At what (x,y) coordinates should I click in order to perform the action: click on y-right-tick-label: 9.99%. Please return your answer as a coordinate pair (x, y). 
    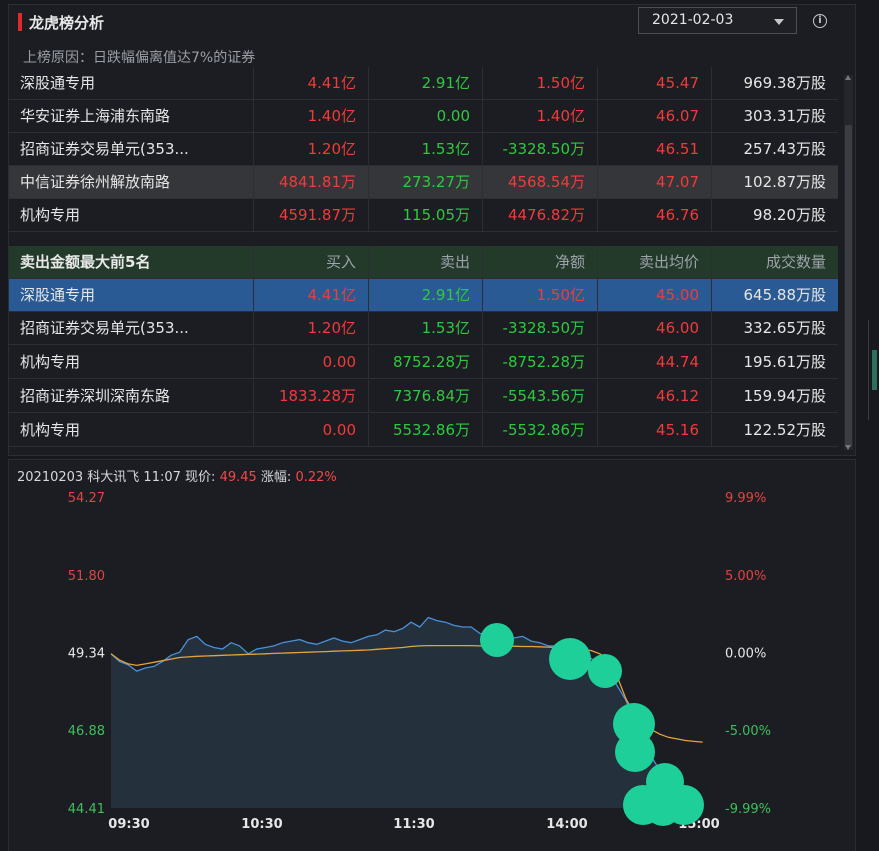
    Looking at the image, I should click on (745, 498).